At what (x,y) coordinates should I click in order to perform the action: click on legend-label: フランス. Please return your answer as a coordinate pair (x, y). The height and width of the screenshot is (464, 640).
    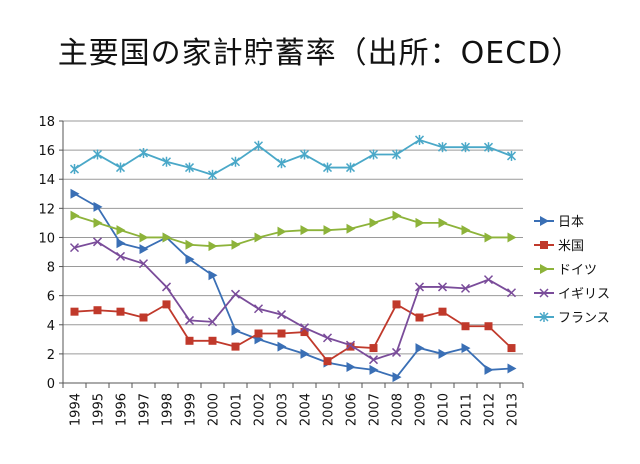
    Looking at the image, I should click on (584, 318).